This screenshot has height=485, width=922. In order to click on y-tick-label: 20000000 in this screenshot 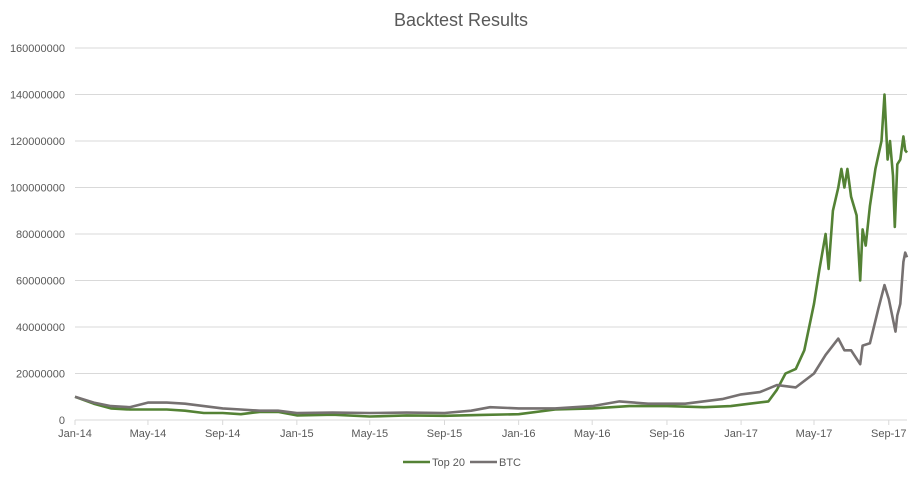, I will do `click(40, 375)`.